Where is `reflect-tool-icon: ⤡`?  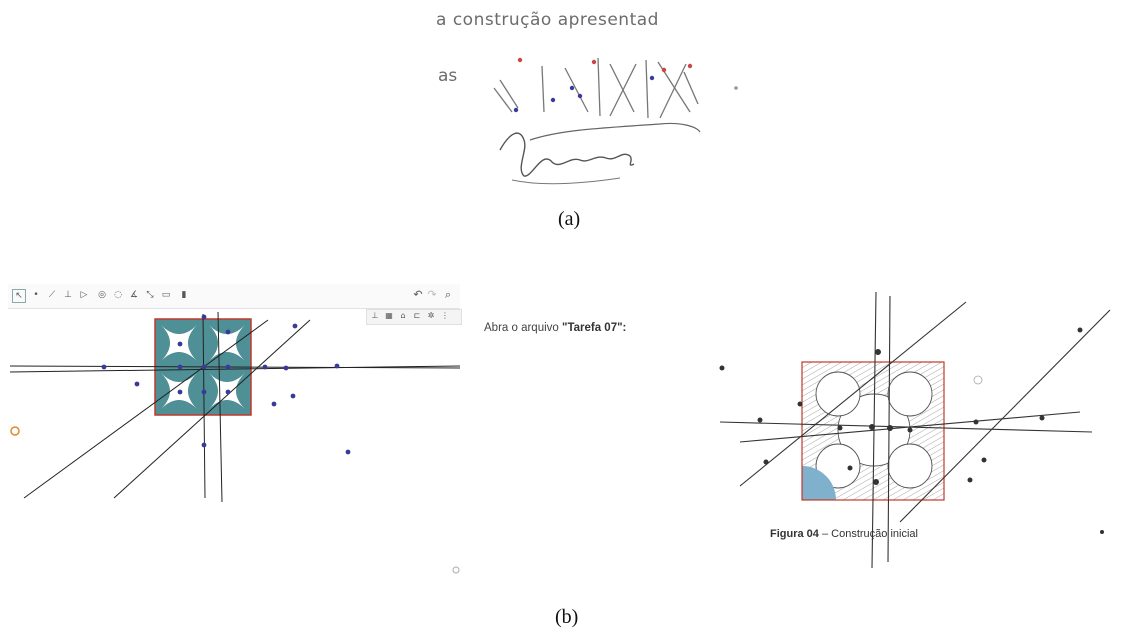
reflect-tool-icon: ⤡ is located at coordinates (150, 295).